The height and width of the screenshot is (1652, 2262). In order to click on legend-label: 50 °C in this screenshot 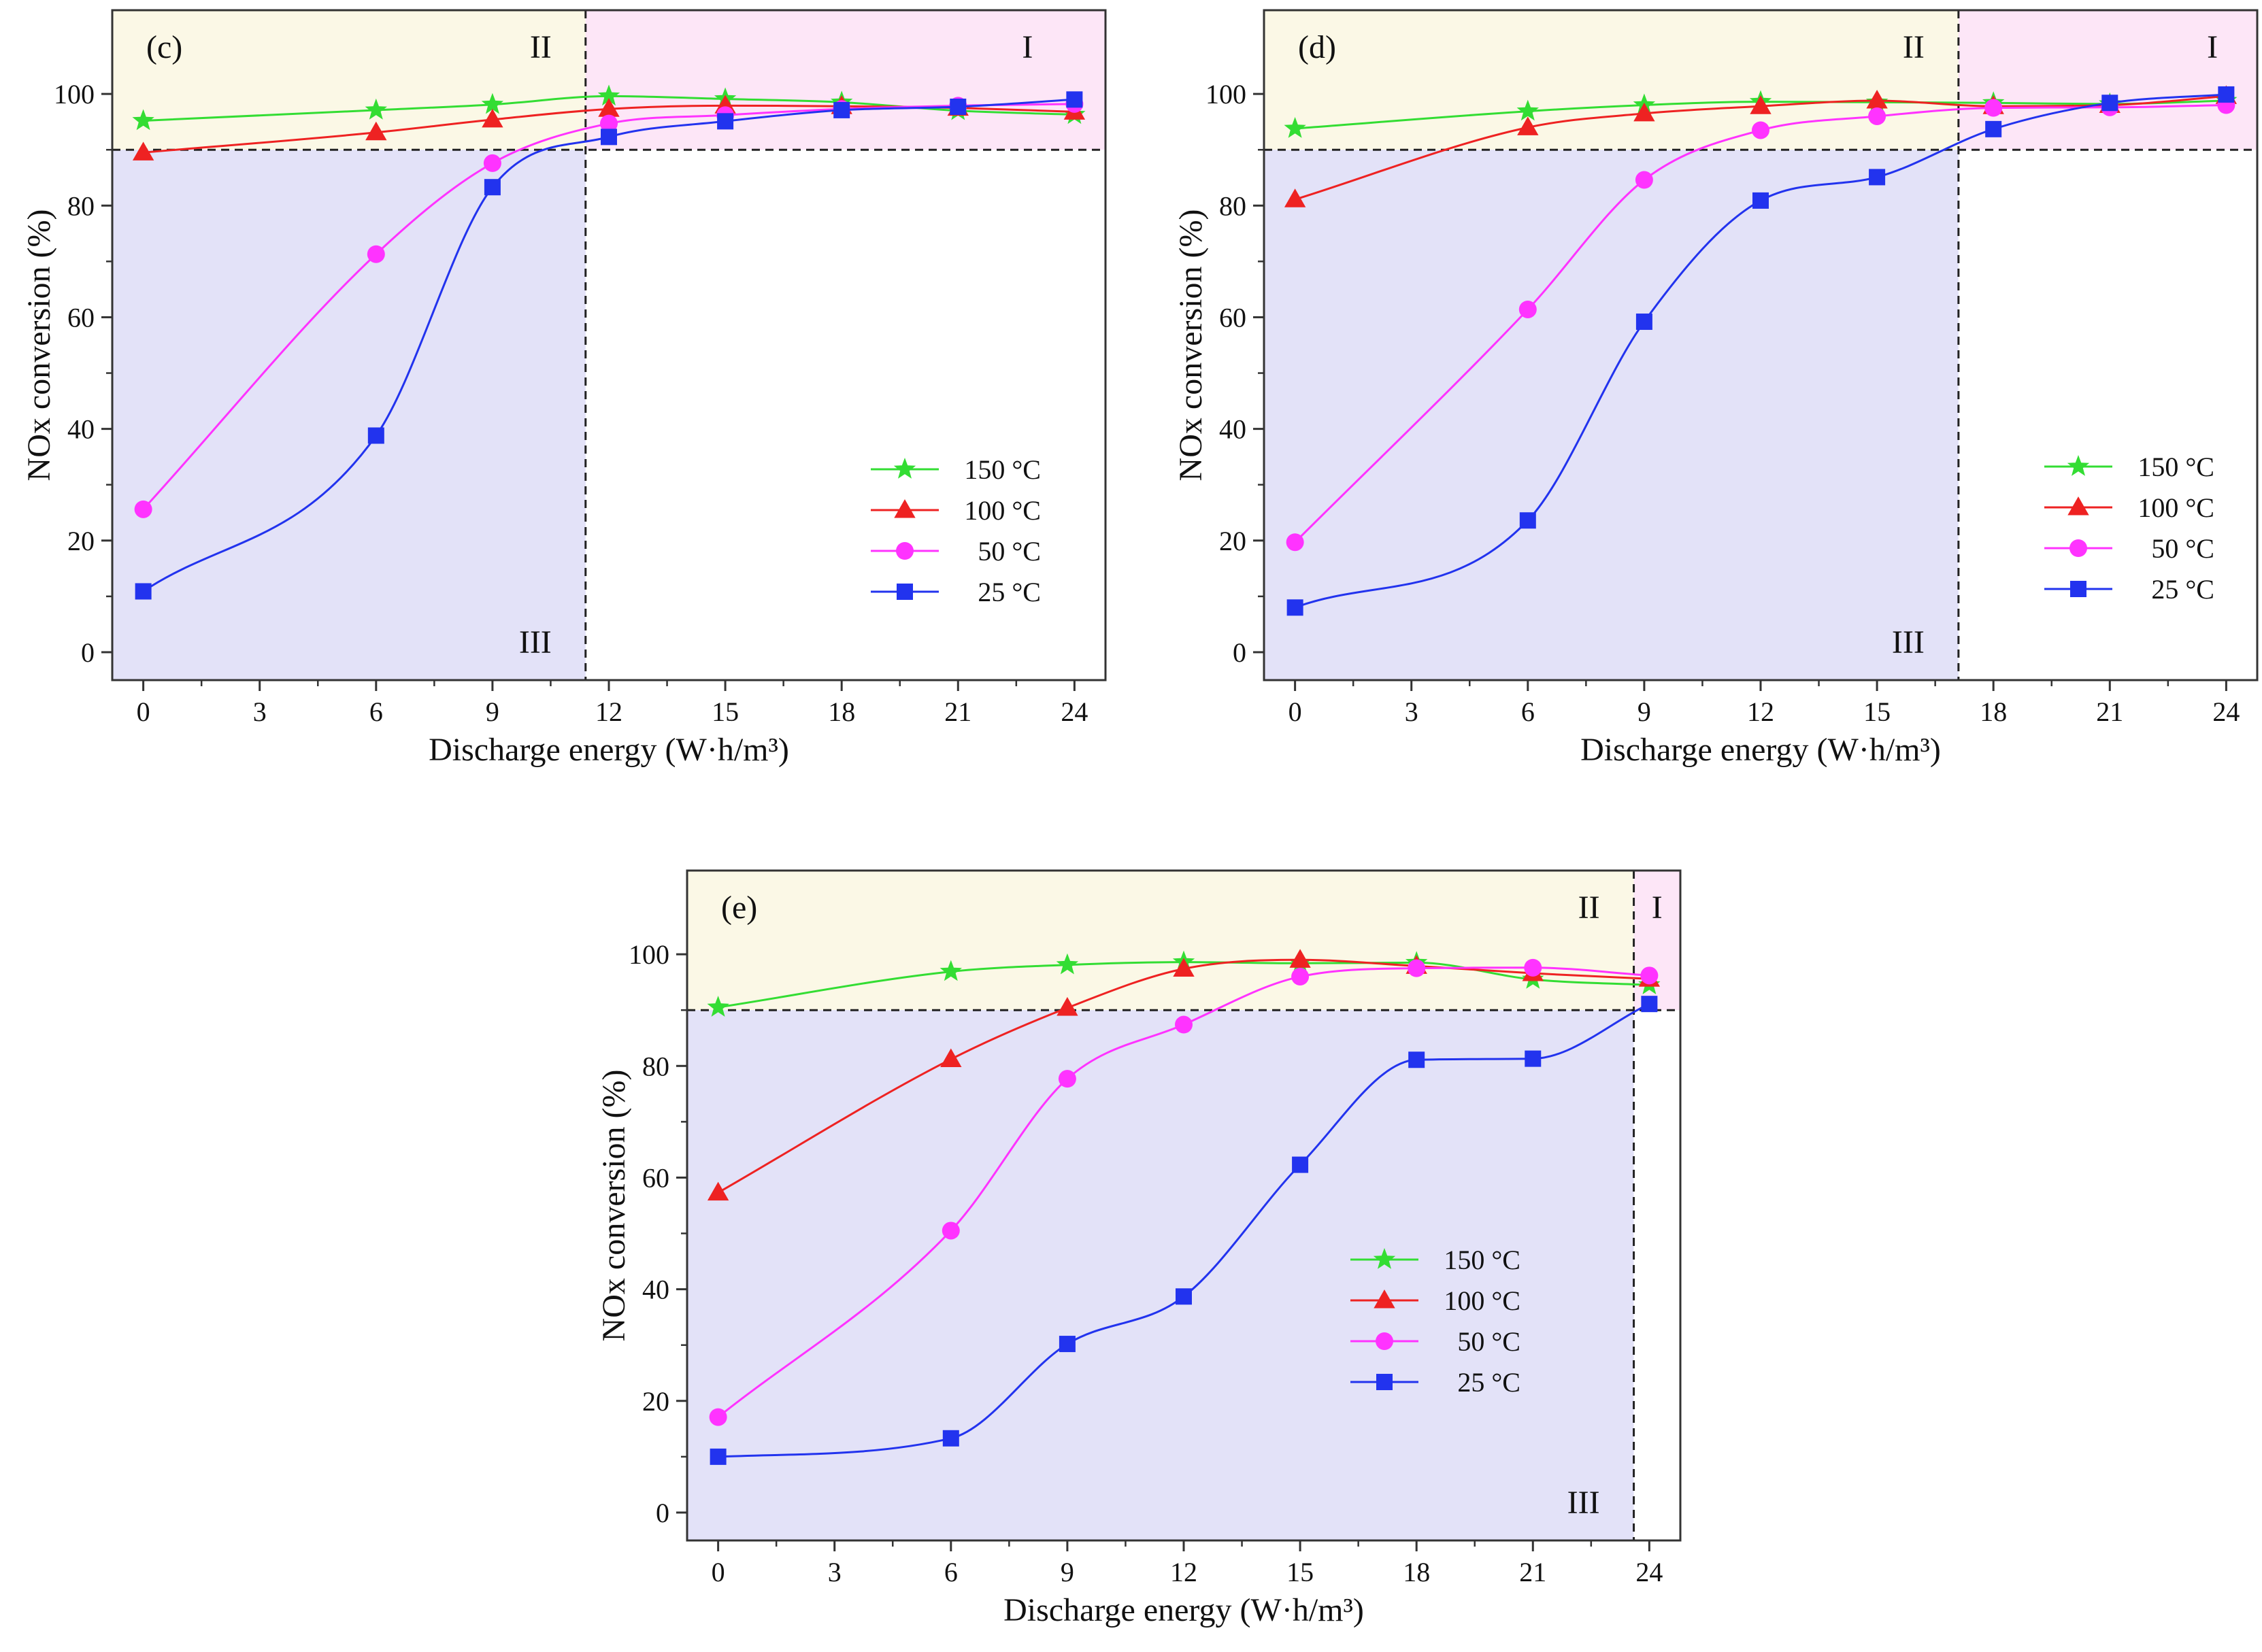, I will do `click(1488, 1342)`.